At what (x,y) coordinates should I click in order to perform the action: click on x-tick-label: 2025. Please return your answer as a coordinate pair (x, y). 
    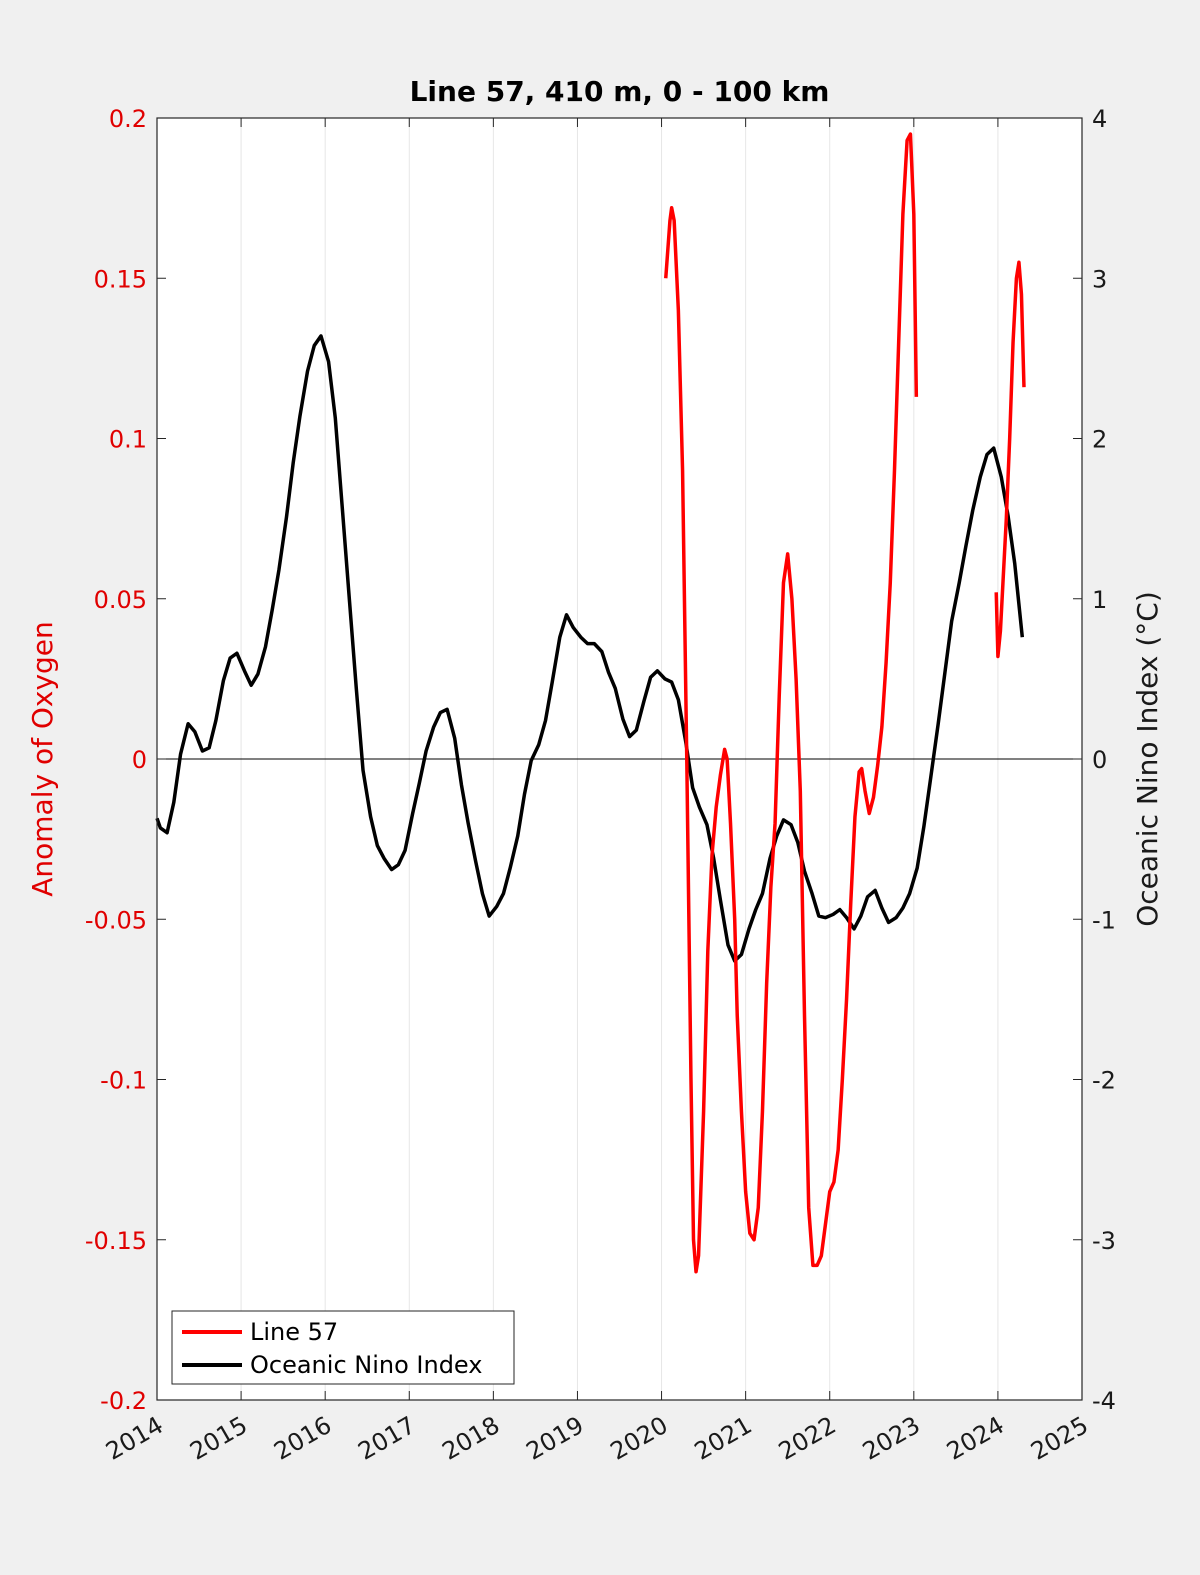
    Looking at the image, I should click on (1059, 1438).